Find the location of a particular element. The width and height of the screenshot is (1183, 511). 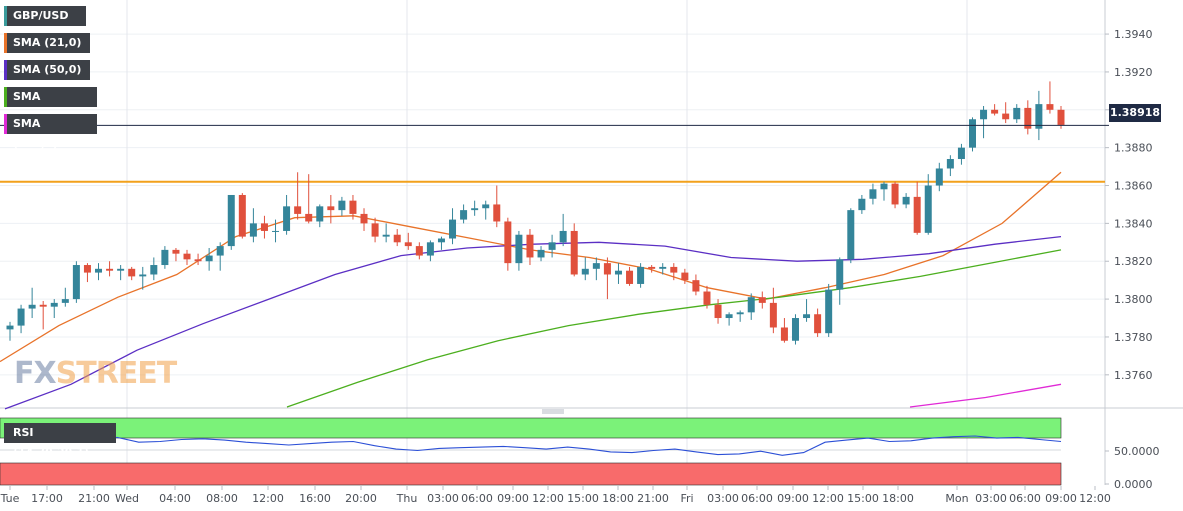

legend-label: SMA (50,0) is located at coordinates (47, 69).